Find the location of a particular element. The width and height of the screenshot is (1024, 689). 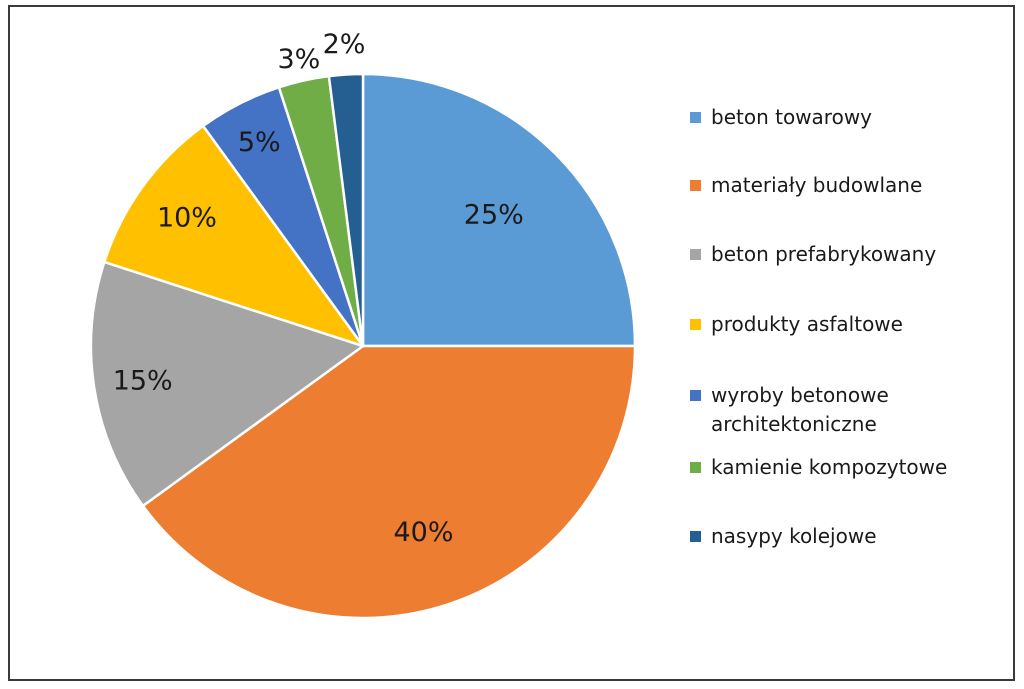

data-label-5: 5% is located at coordinates (259, 142).